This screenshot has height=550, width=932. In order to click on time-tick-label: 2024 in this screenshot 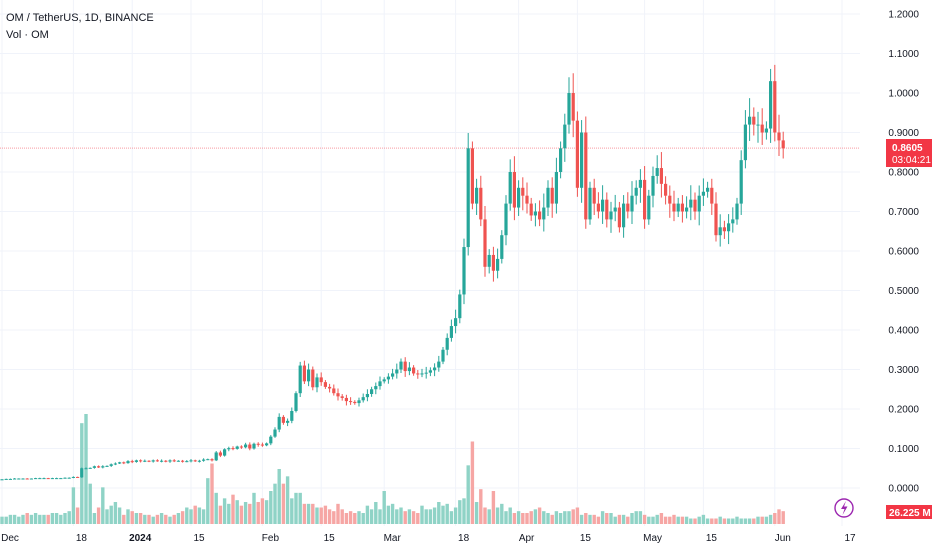, I will do `click(140, 538)`.